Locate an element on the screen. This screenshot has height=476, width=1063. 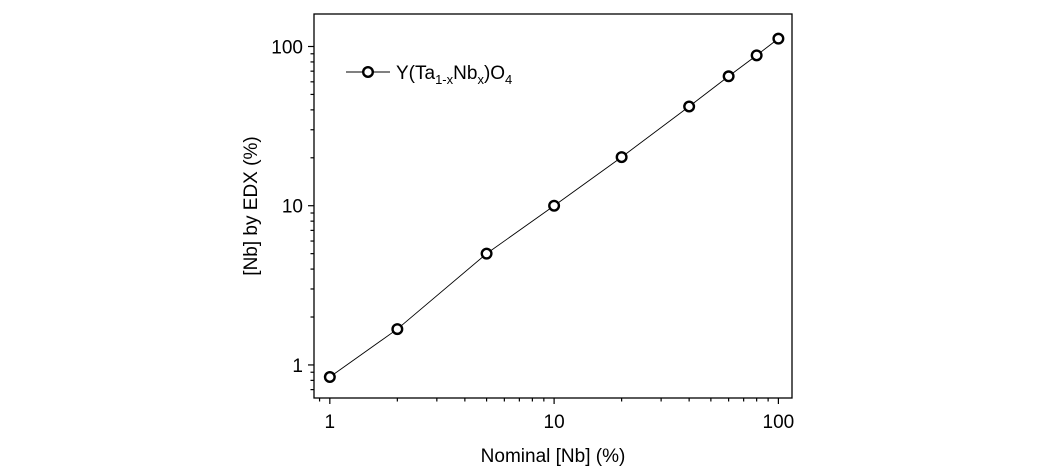
y-axis-title: [Nb] by EDX (%) is located at coordinates (251, 205).